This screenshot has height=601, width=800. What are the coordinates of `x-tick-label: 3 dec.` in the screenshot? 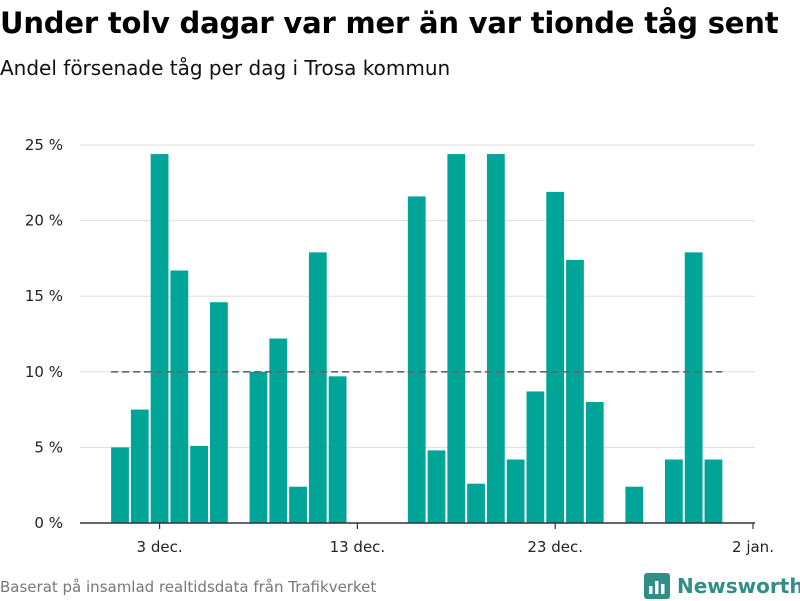 It's located at (160, 547).